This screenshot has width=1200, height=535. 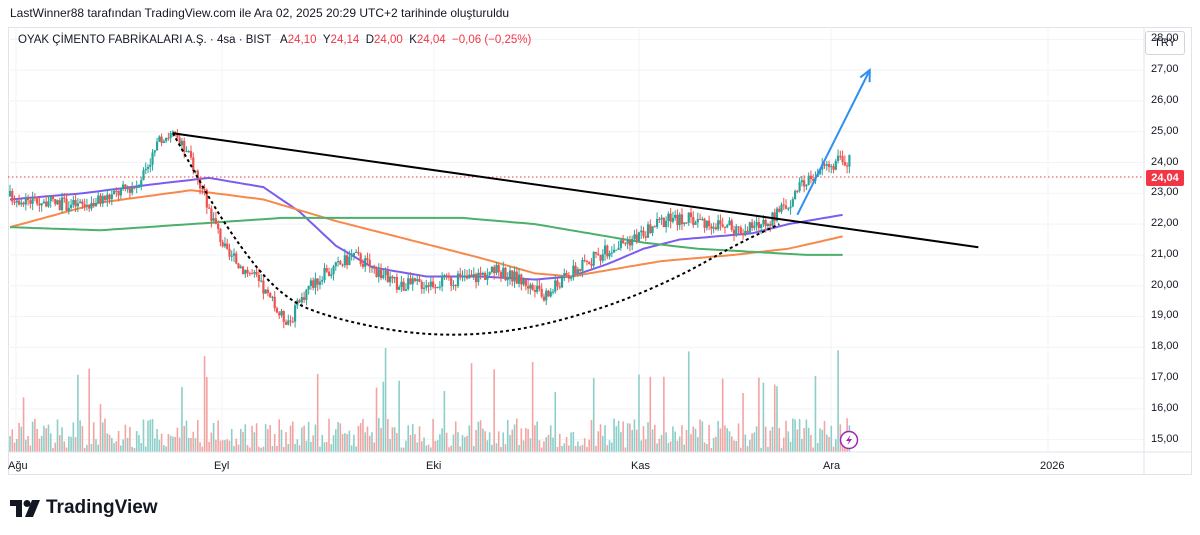 I want to click on price-tick-label: 22,00, so click(x=1165, y=223).